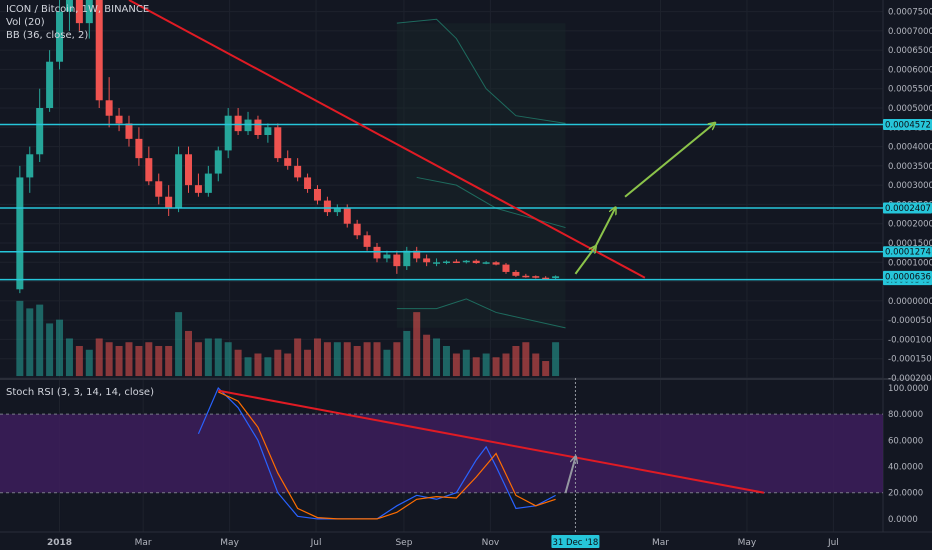 The width and height of the screenshot is (932, 550). Describe the element at coordinates (833, 543) in the screenshot. I see `time-tick-label: Jul` at that location.